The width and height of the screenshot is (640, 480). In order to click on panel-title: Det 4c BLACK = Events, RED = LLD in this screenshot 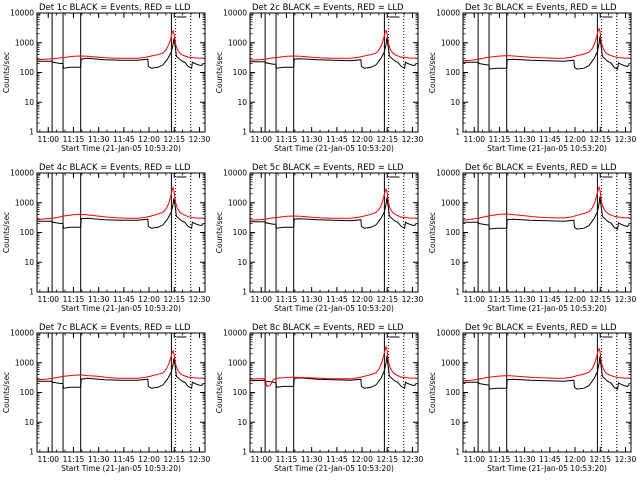, I will do `click(115, 168)`.